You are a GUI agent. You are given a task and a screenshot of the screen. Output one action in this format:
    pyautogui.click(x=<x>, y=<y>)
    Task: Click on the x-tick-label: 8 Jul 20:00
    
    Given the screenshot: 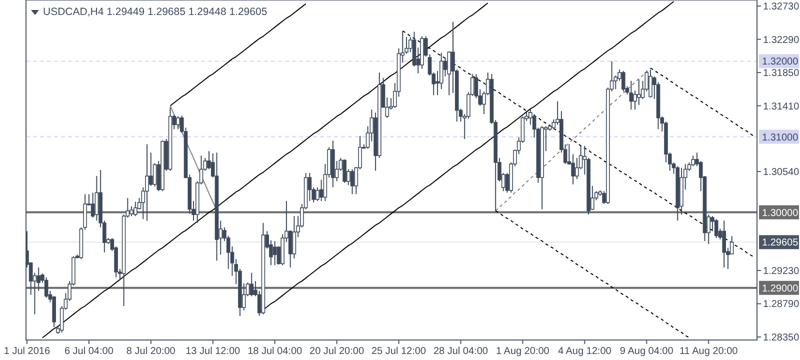 What is the action you would take?
    pyautogui.click(x=151, y=351)
    